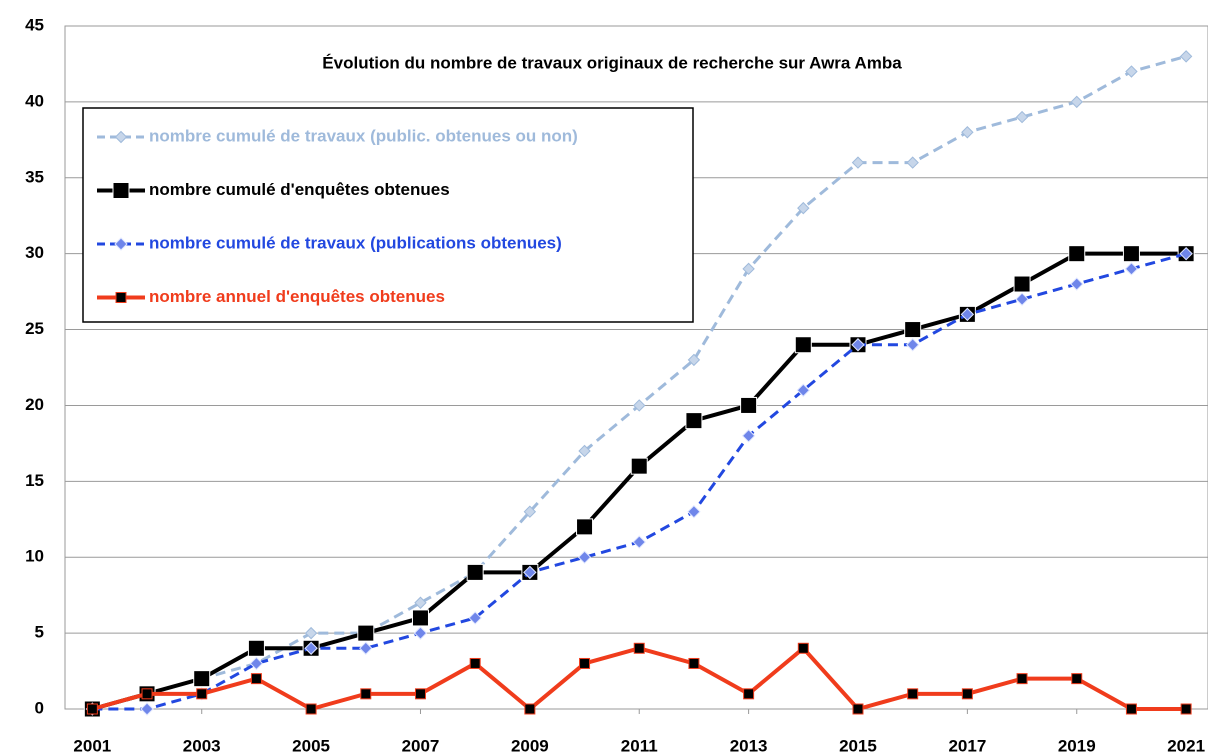 The image size is (1208, 756). Describe the element at coordinates (299, 189) in the screenshot. I see `legend-label: nombre cumulé d'enquêtes obtenues` at that location.